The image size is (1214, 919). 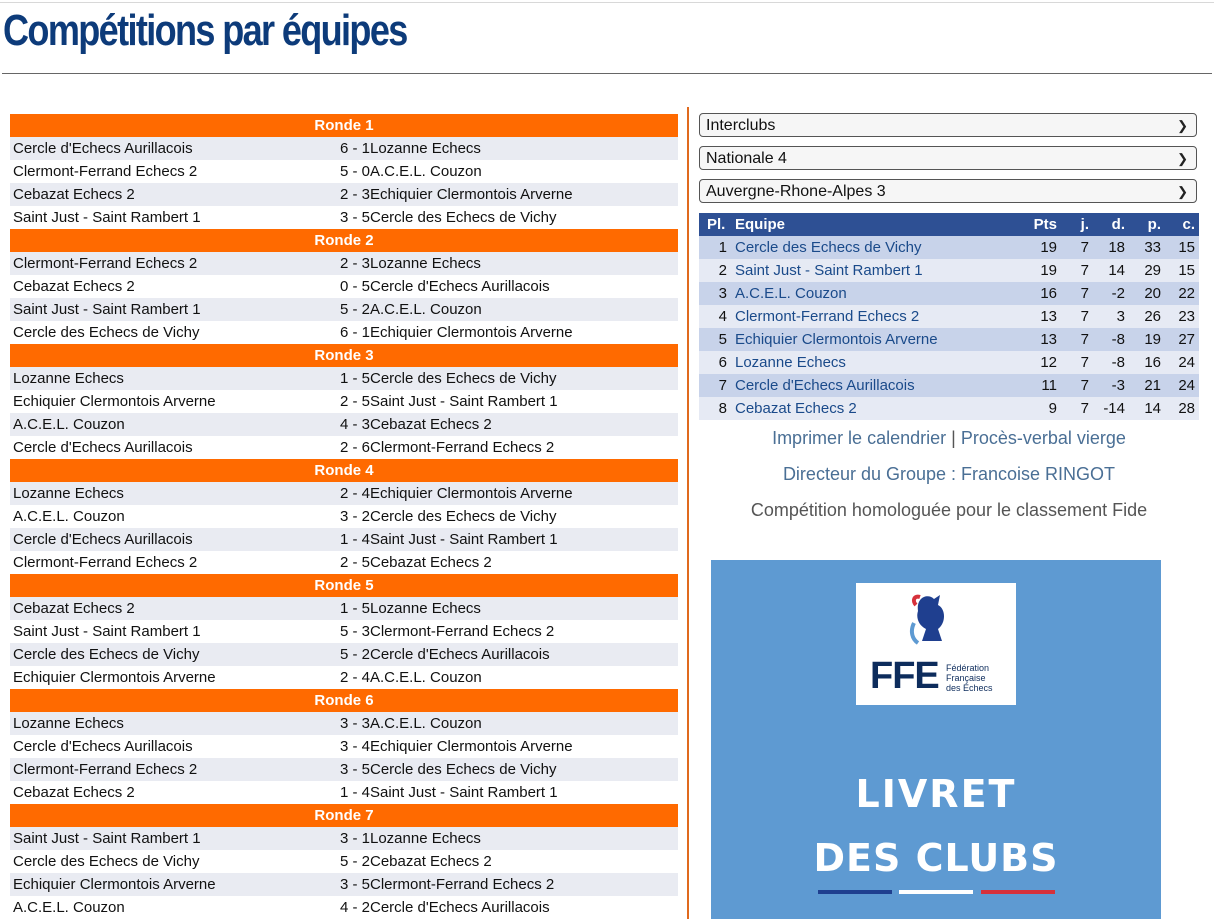 I want to click on standing-team: Clermont-Ferrand Echecs 2, so click(x=875, y=316).